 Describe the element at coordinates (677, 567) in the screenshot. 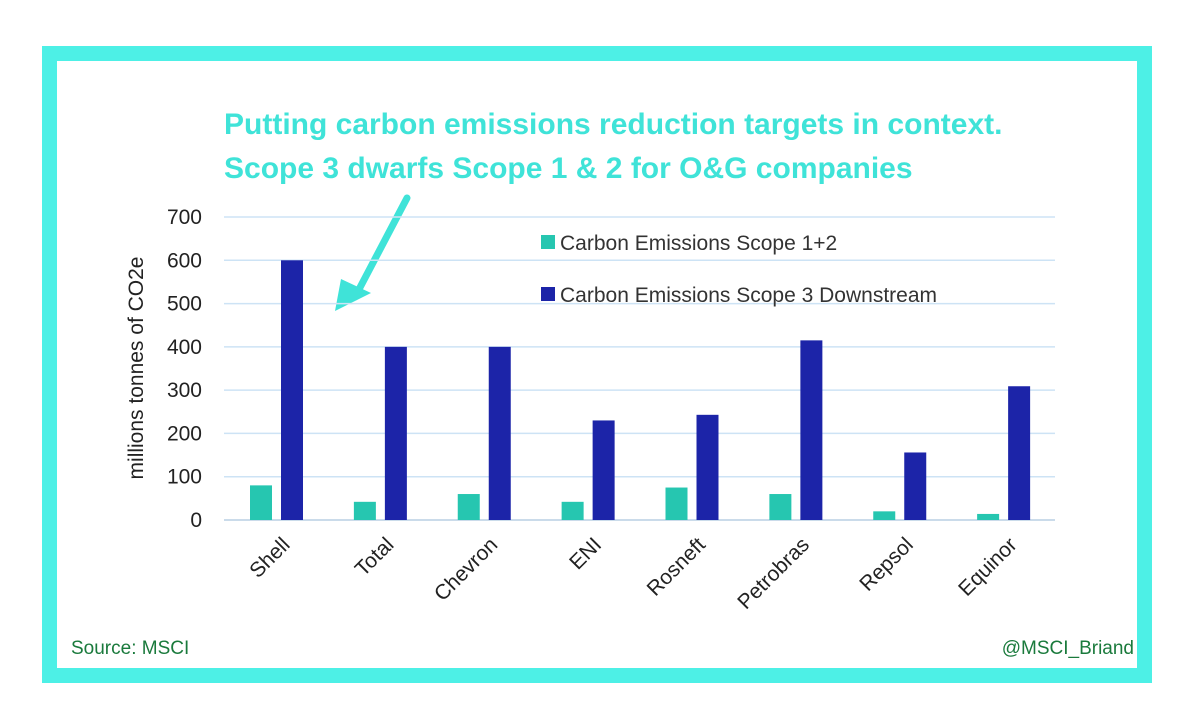

I see `x-category-label: Rosneft` at that location.